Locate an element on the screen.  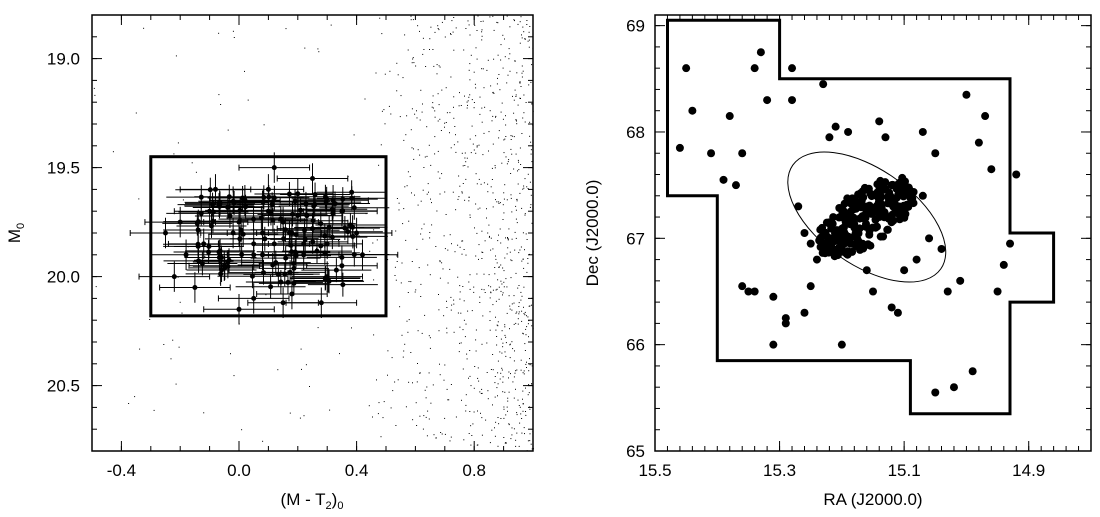
selection-box is located at coordinates (268, 236).